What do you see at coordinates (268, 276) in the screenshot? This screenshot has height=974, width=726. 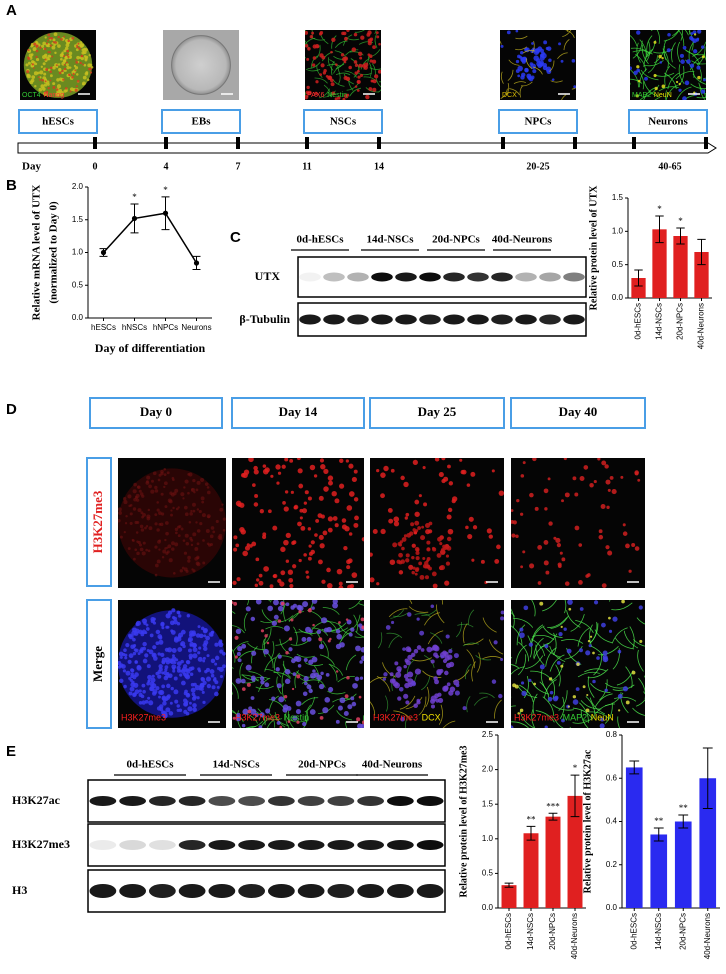 I see `blot-row-label: UTX` at bounding box center [268, 276].